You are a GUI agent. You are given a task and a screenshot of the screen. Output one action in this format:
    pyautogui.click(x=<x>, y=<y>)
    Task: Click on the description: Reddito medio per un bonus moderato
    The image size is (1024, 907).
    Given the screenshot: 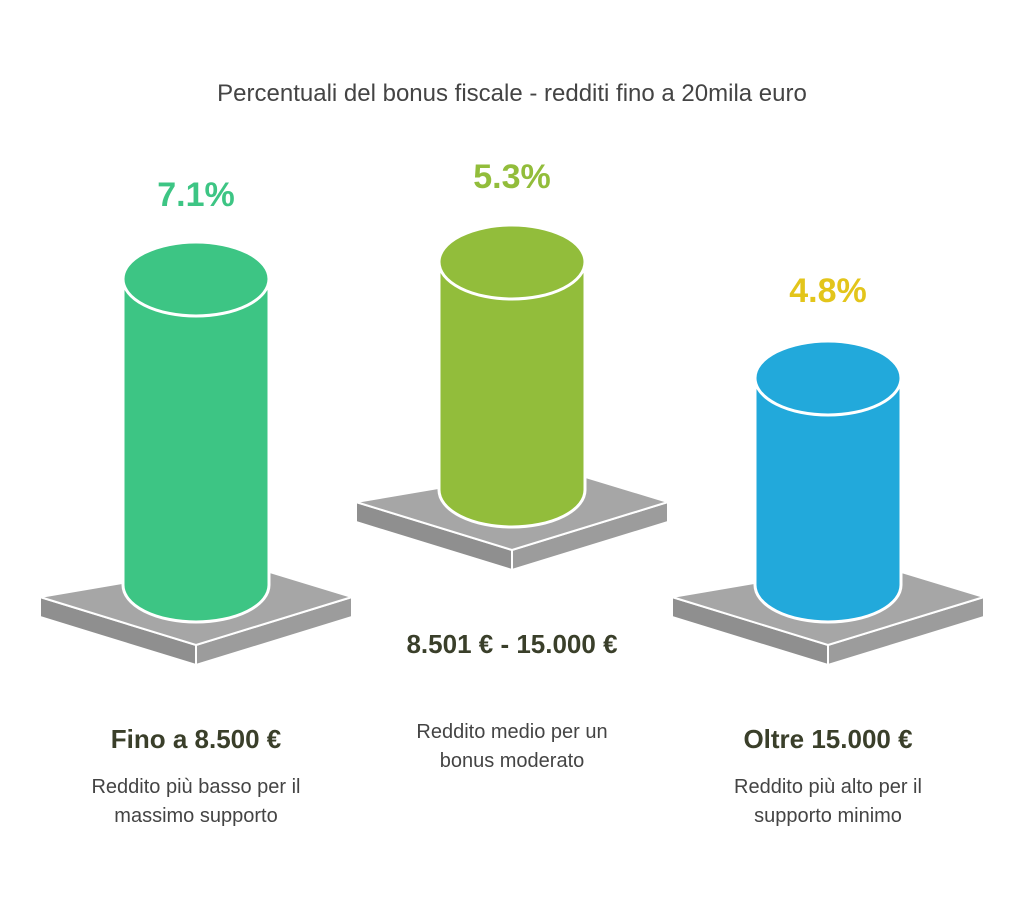 What is the action you would take?
    pyautogui.click(x=512, y=746)
    